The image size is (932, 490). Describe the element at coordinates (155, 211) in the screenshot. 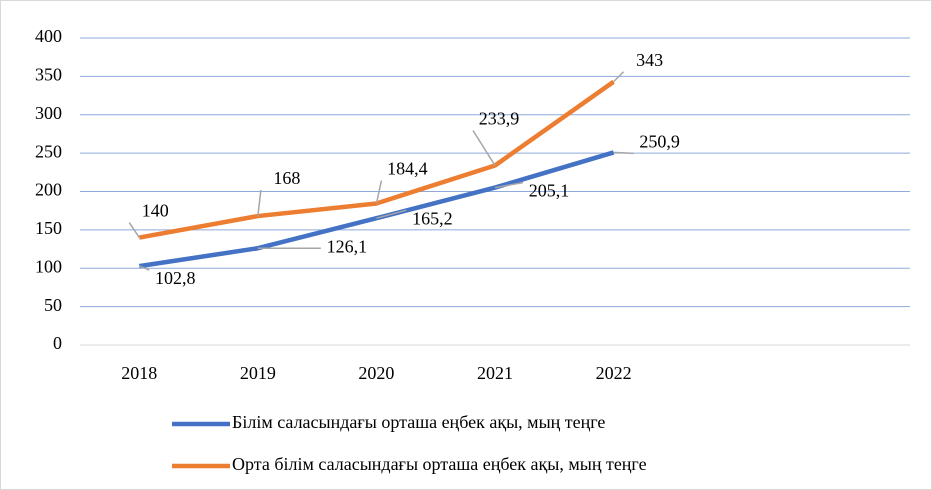

I see `data-label: 140` at that location.